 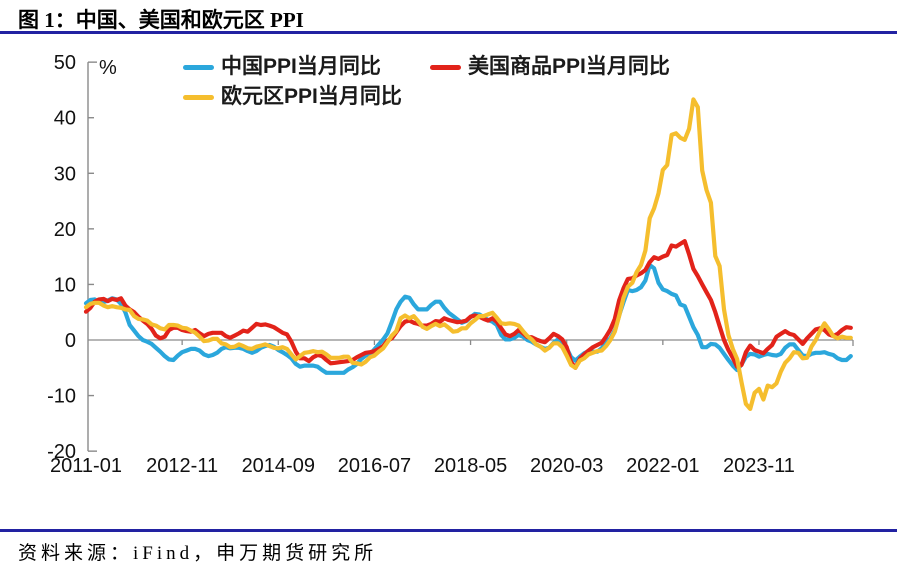 I want to click on x-tick-label: 2014-09, so click(x=278, y=466).